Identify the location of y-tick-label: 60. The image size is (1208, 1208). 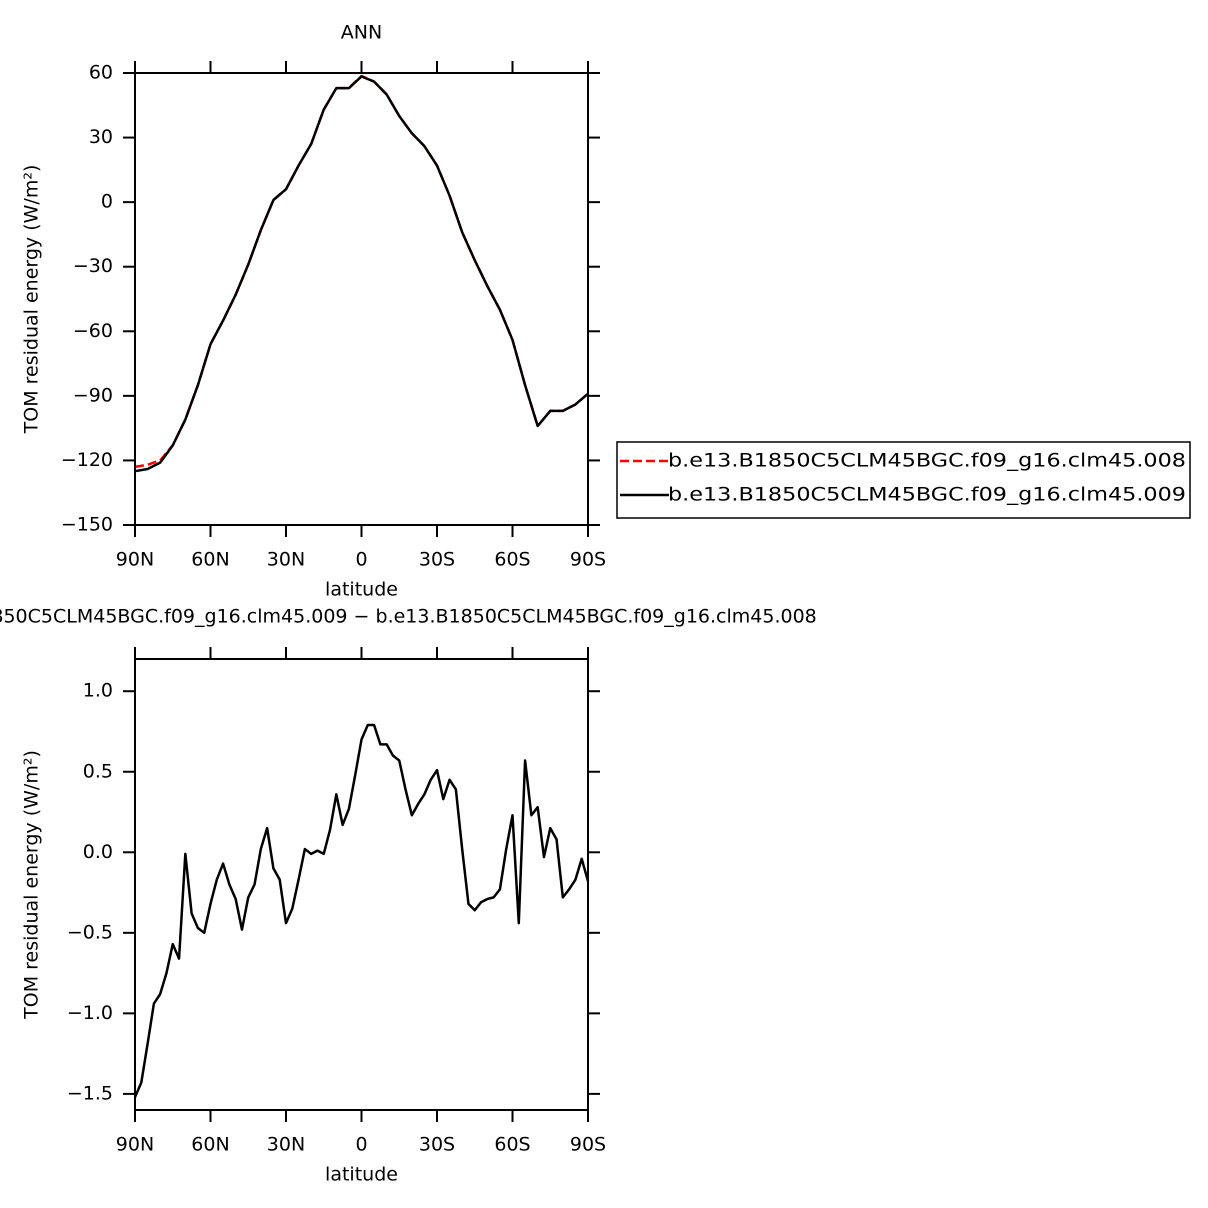
(101, 73).